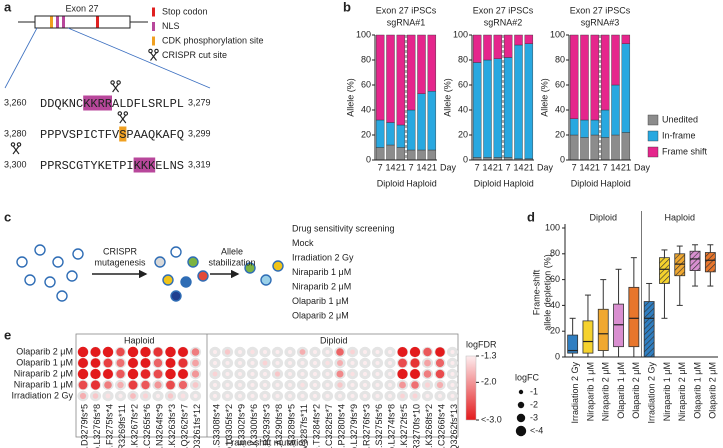 This screenshot has width=723, height=448. I want to click on scissors-handle, so click(118, 82).